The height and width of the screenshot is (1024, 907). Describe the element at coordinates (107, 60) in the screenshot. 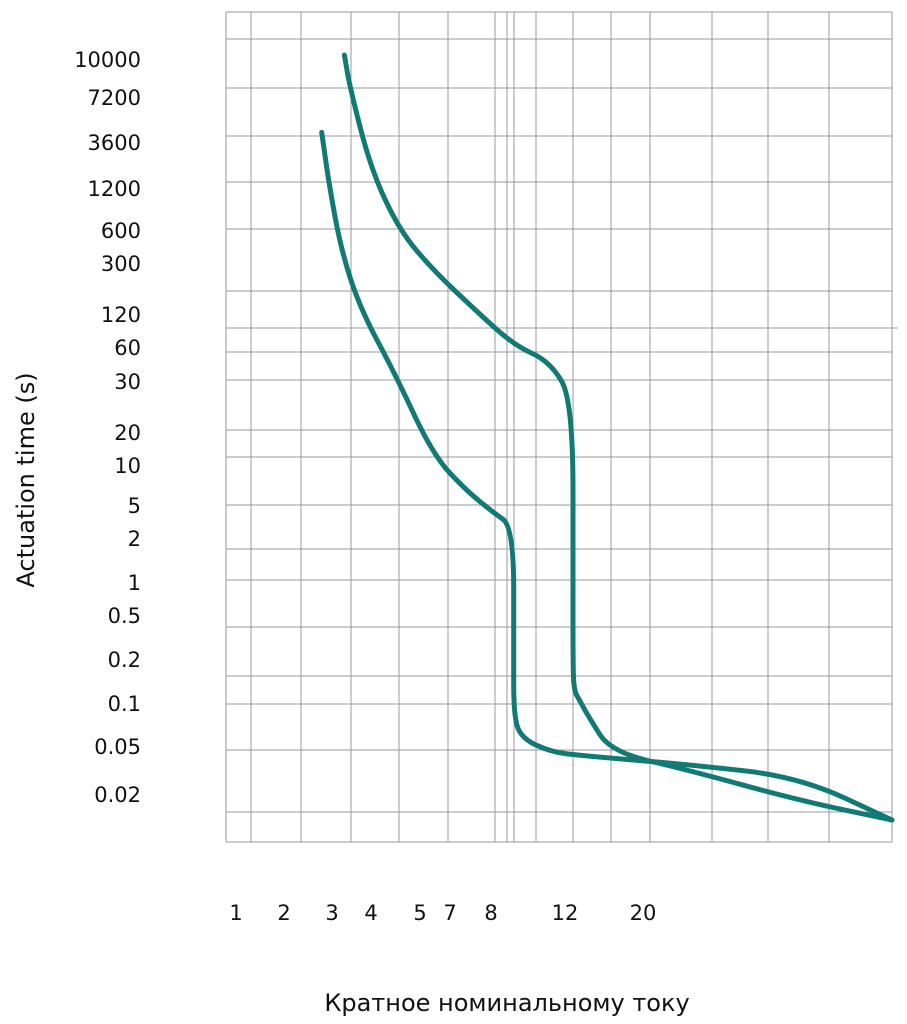

I see `y-tick-label: 10000` at that location.